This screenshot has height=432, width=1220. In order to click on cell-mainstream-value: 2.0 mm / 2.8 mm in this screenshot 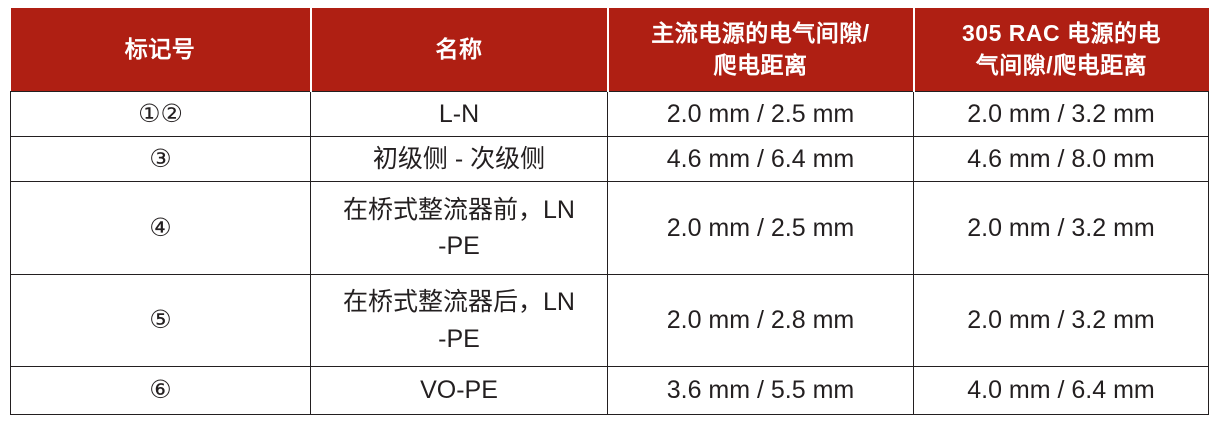, I will do `click(760, 320)`.